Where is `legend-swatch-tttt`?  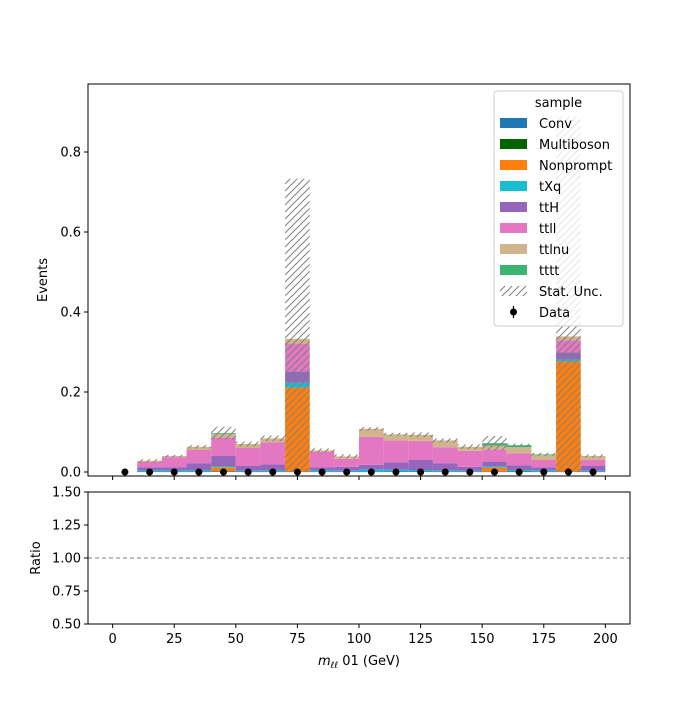
legend-swatch-tttt is located at coordinates (513, 270).